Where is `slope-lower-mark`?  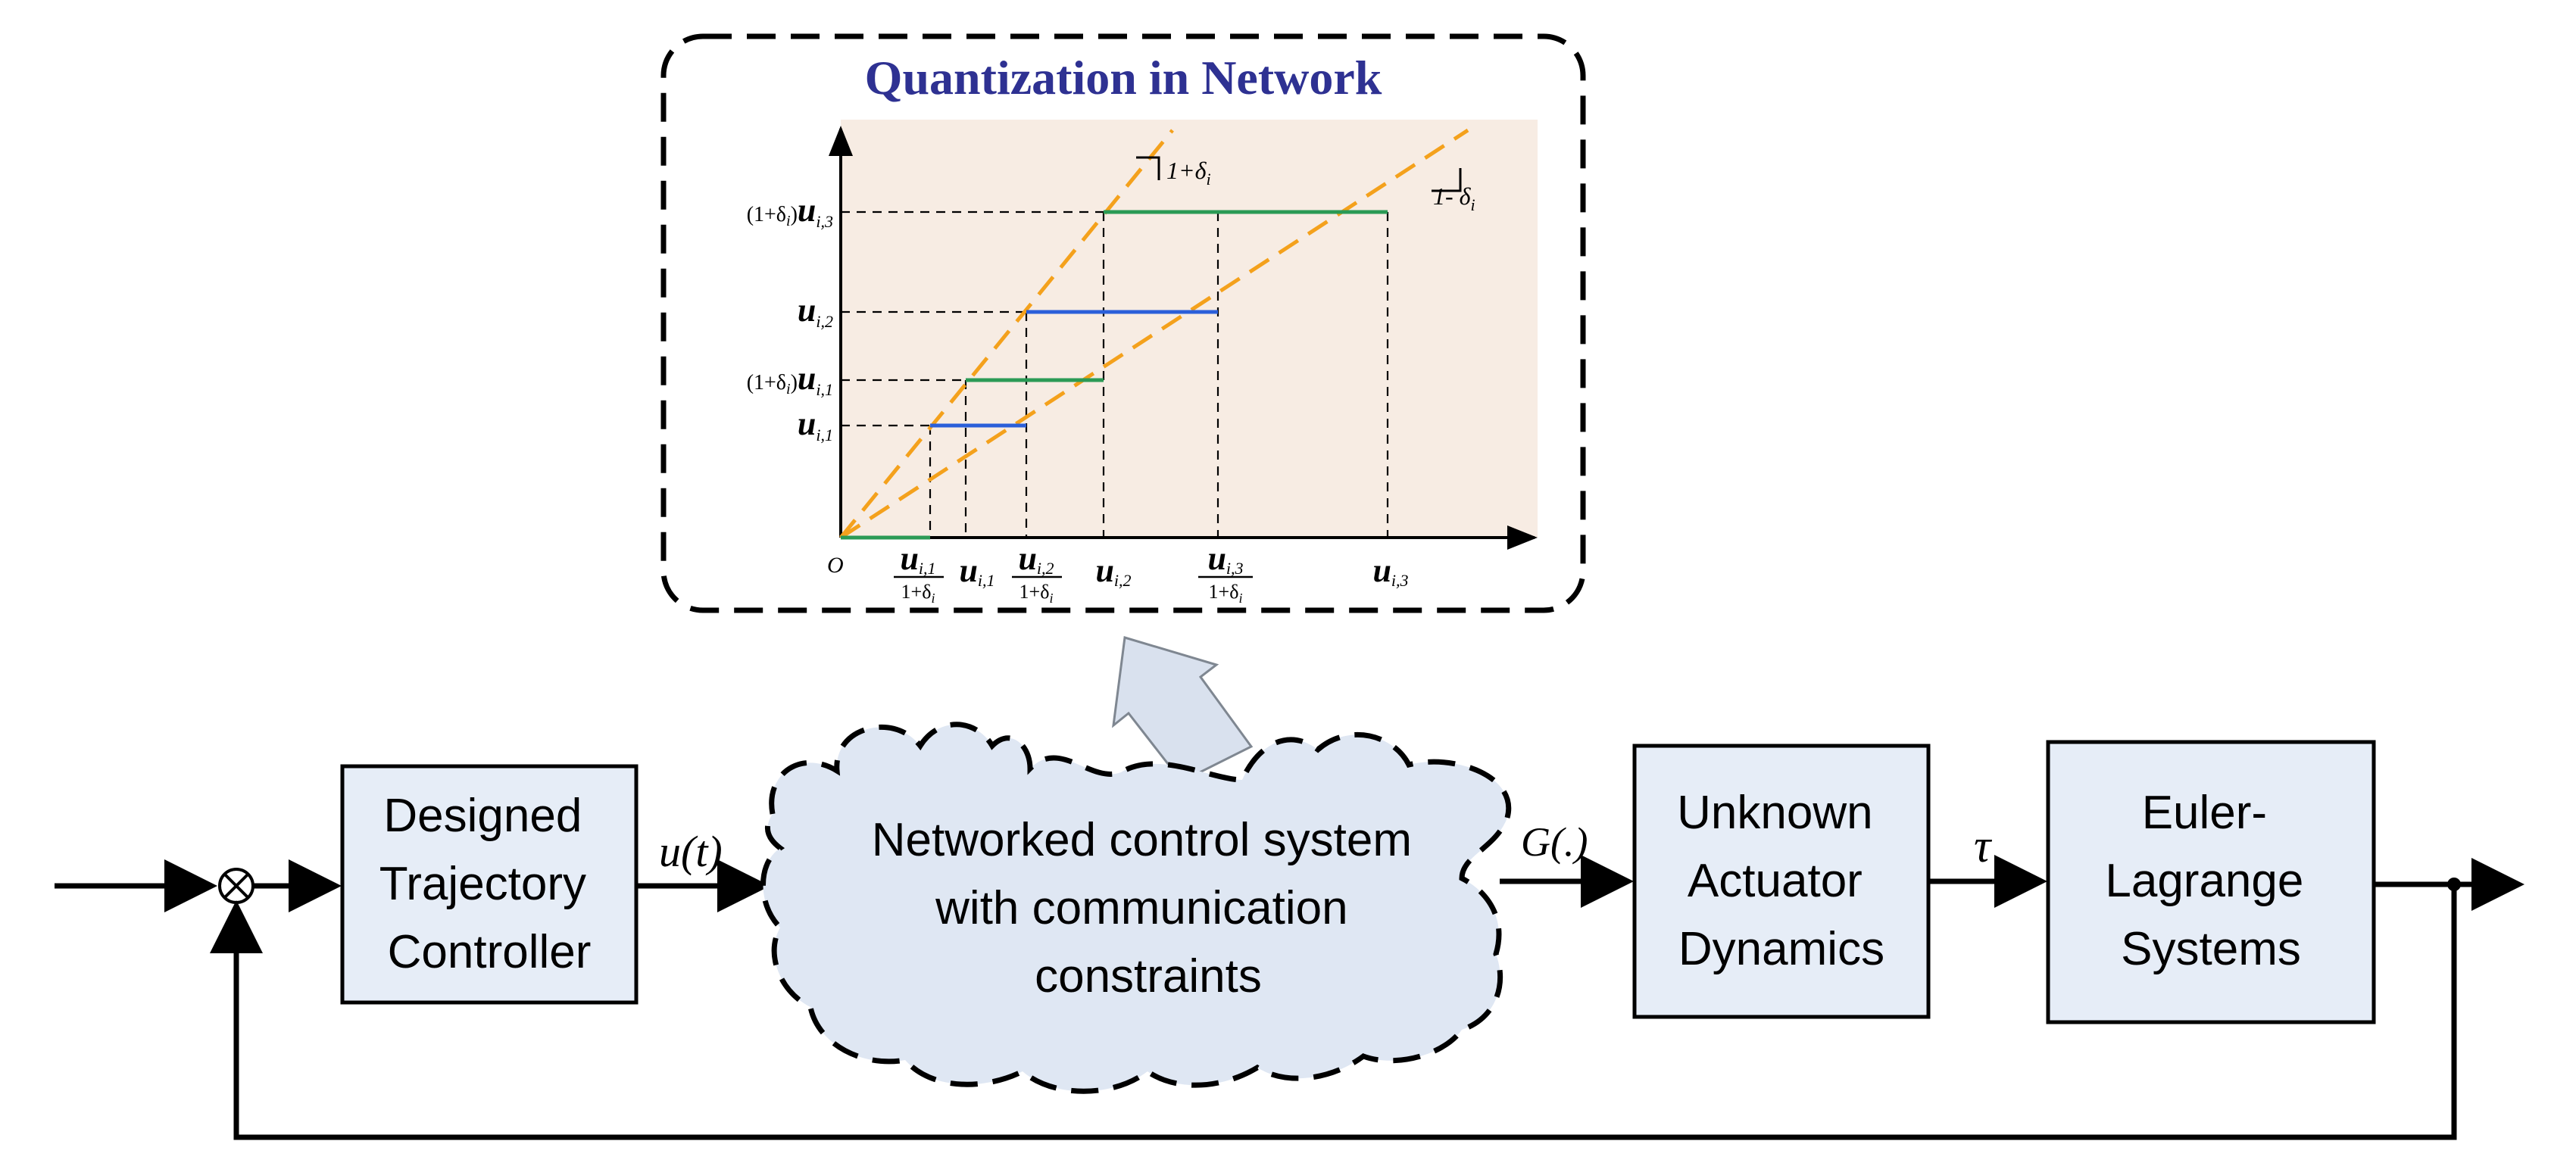 slope-lower-mark is located at coordinates (1447, 180).